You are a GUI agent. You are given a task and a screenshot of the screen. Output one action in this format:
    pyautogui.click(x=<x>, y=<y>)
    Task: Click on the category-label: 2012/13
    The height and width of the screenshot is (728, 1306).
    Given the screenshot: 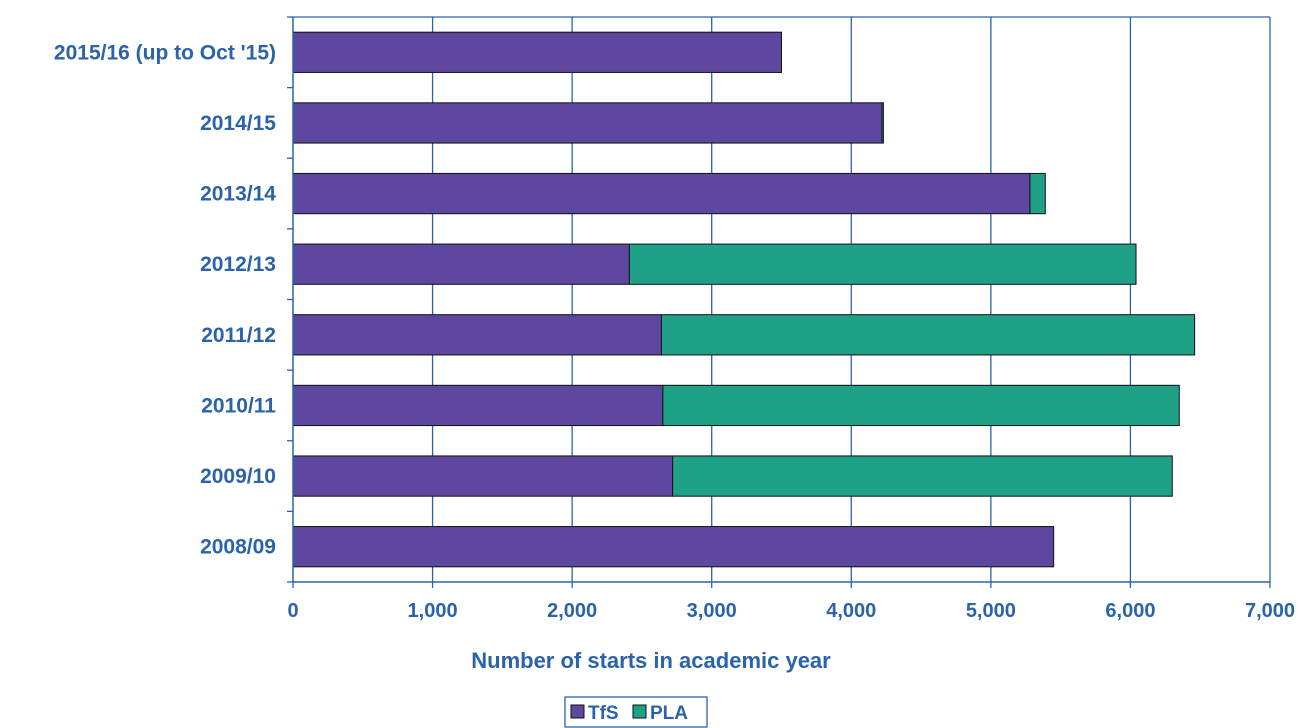 What is the action you would take?
    pyautogui.click(x=238, y=264)
    